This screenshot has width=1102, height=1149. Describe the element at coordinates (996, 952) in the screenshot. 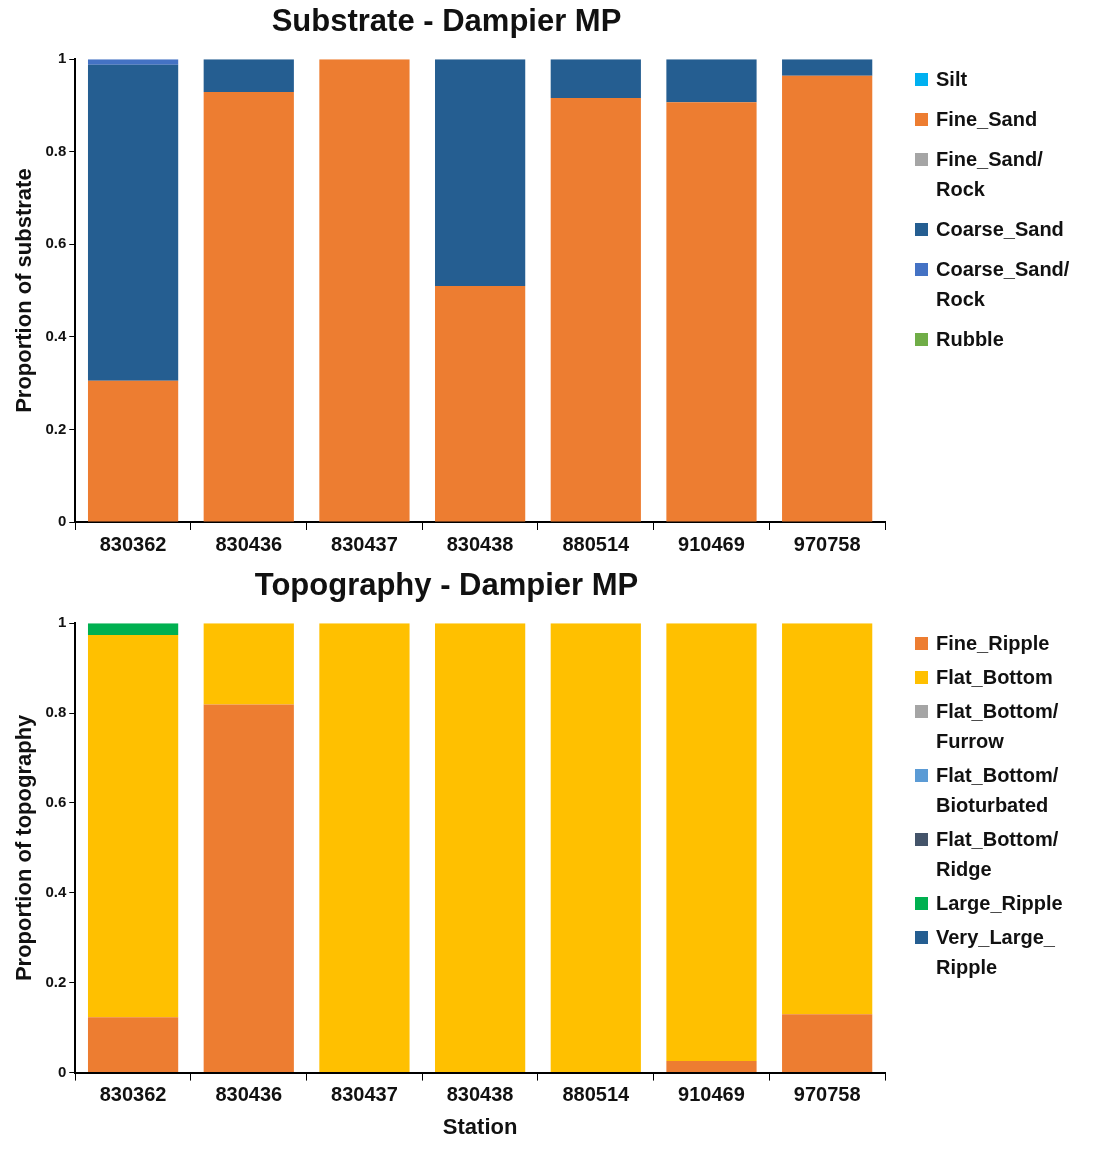

I see `legend-label: Very_Large_Ripple` at that location.